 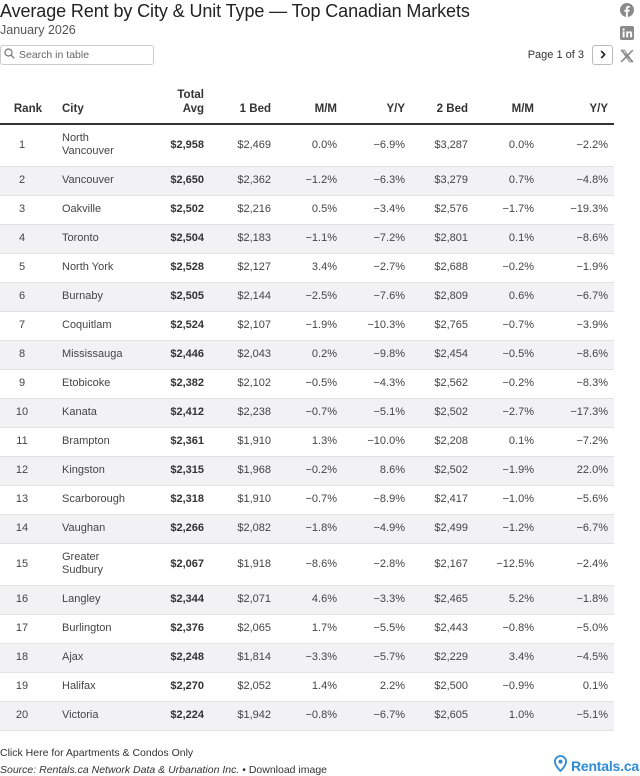 I want to click on cell-rank: 15, so click(x=22, y=563).